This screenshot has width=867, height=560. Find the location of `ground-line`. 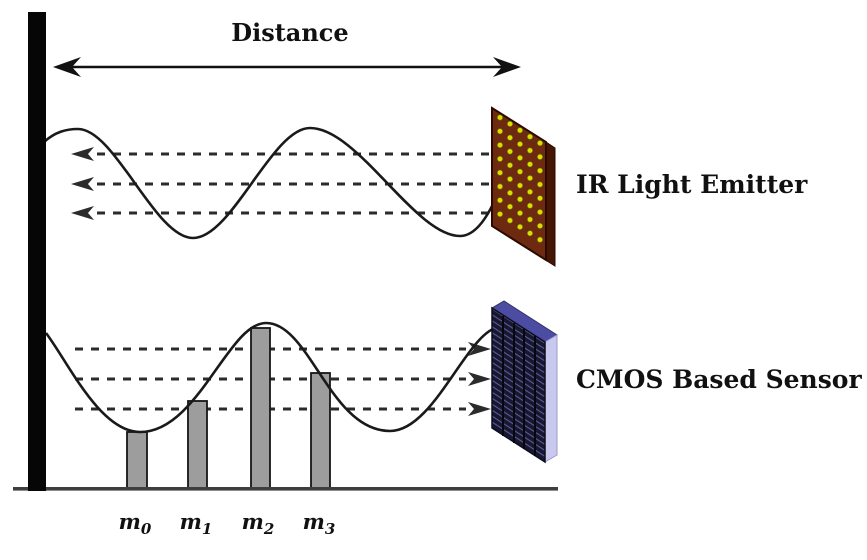

ground-line is located at coordinates (285, 489).